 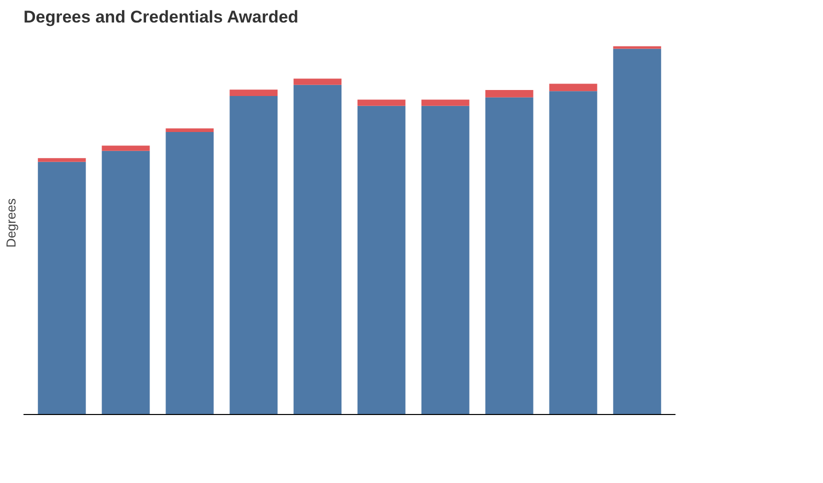 What do you see at coordinates (11, 223) in the screenshot?
I see `y-axis-title: Degrees` at bounding box center [11, 223].